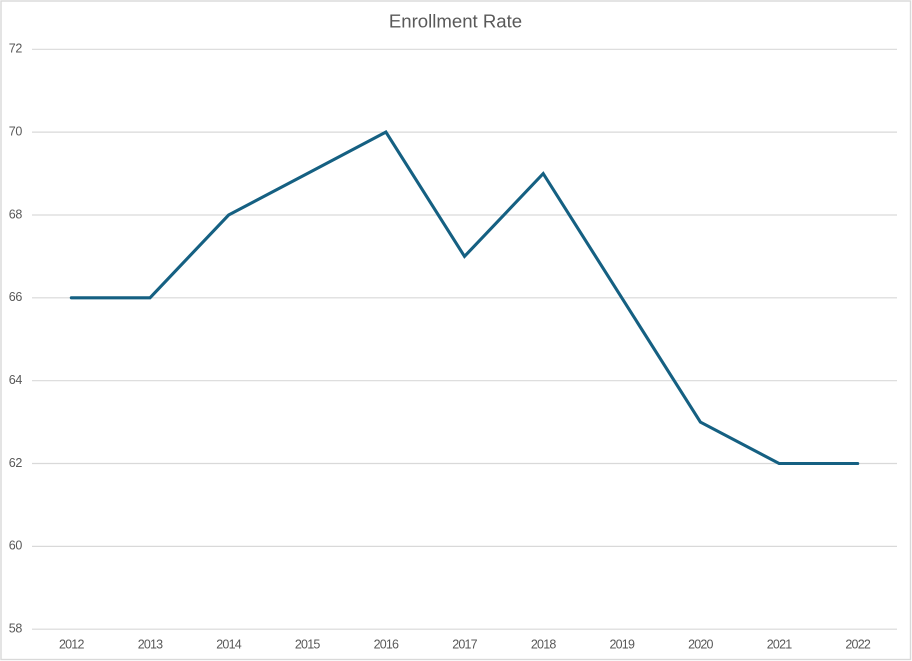 The image size is (912, 661). What do you see at coordinates (16, 49) in the screenshot?
I see `svg-text: 72` at bounding box center [16, 49].